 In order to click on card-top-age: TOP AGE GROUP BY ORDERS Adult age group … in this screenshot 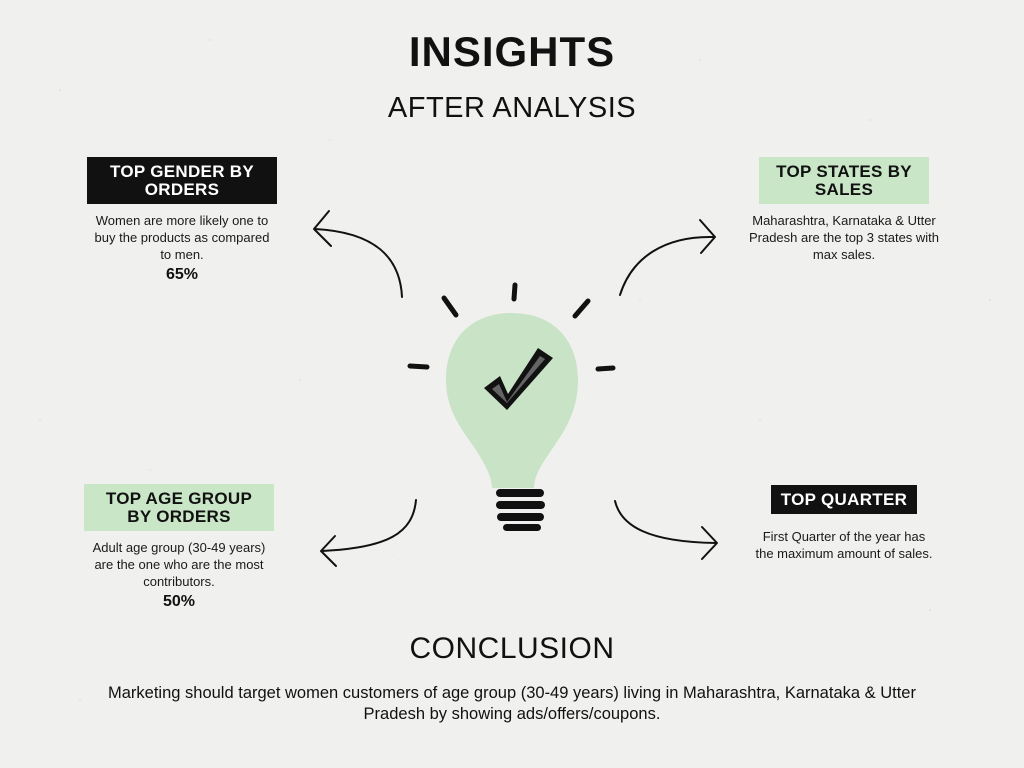, I will do `click(179, 547)`.